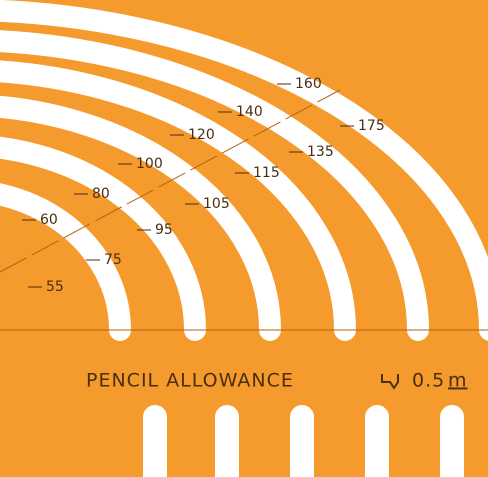 The image size is (488, 477). What do you see at coordinates (149, 164) in the screenshot?
I see `size-label: 100` at bounding box center [149, 164].